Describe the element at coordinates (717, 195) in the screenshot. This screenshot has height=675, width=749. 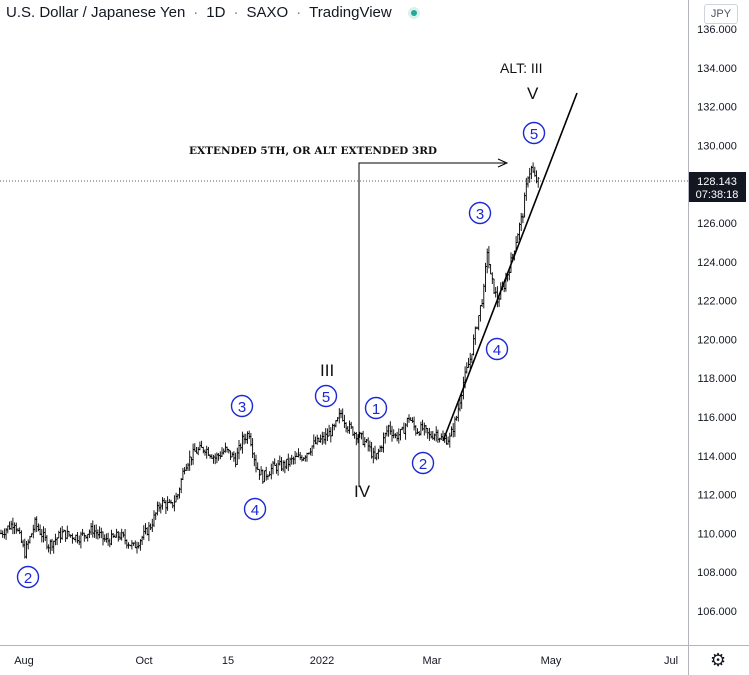
I see `bar-countdown: 07:38:18` at that location.